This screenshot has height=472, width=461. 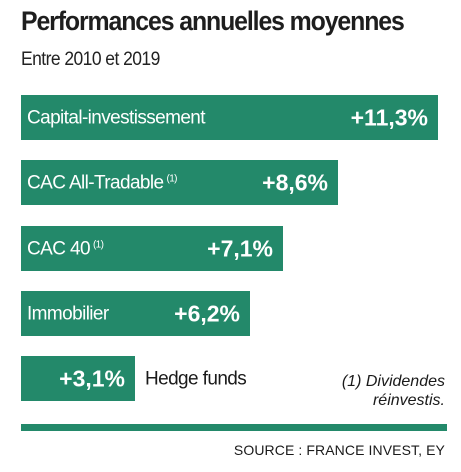 I want to click on bar-value-label: +11,3%, so click(x=389, y=118).